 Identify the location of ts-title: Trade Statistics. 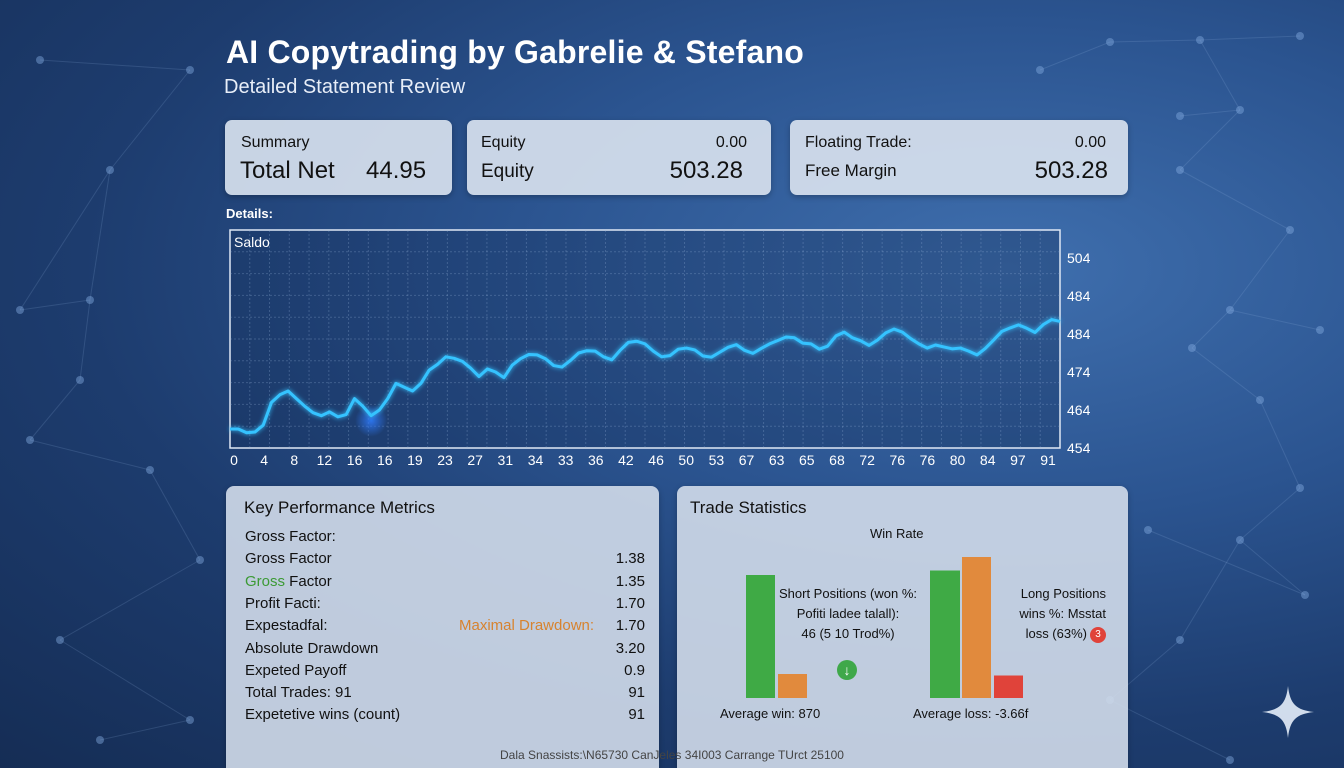
(748, 507).